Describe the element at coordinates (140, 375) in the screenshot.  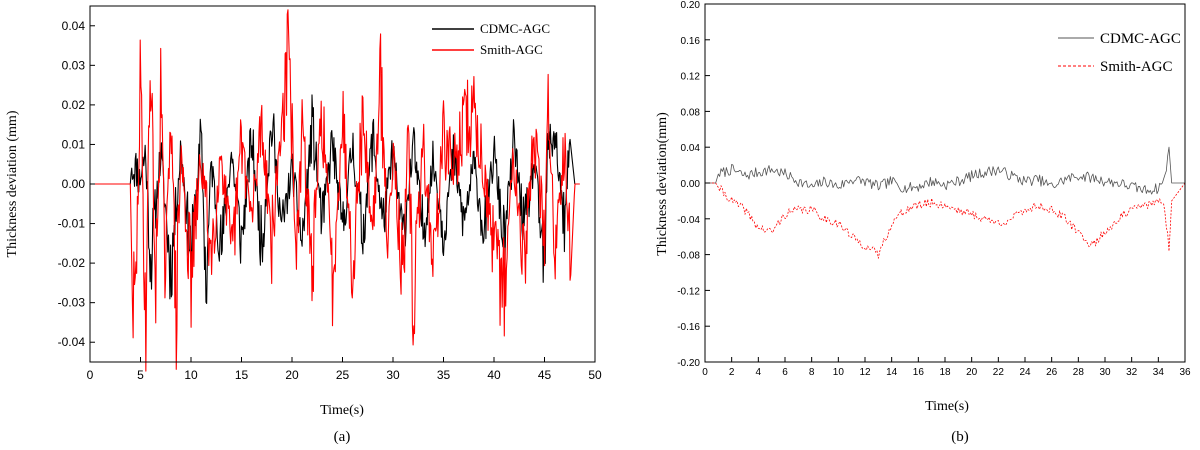
I see `a-x-tick-label: 5` at that location.